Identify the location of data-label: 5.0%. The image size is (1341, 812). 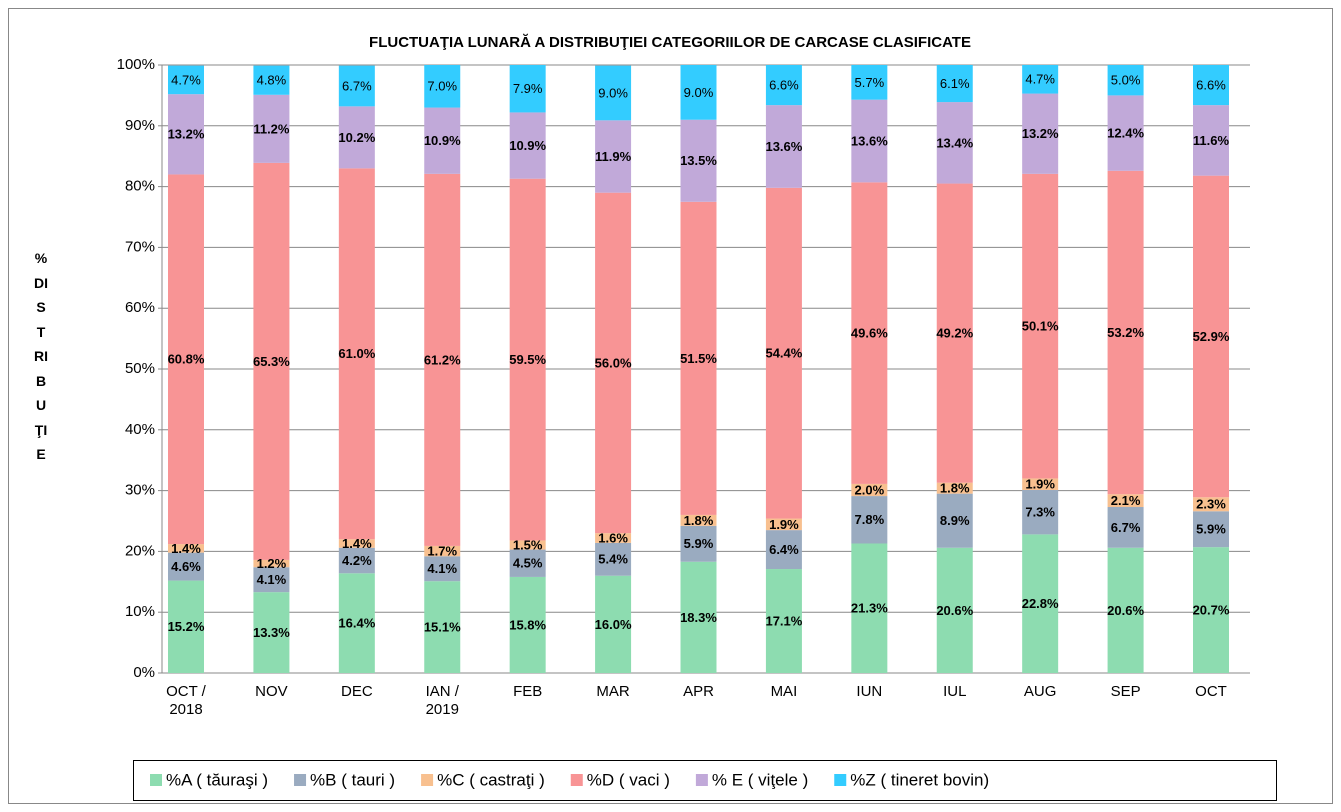
(1126, 80).